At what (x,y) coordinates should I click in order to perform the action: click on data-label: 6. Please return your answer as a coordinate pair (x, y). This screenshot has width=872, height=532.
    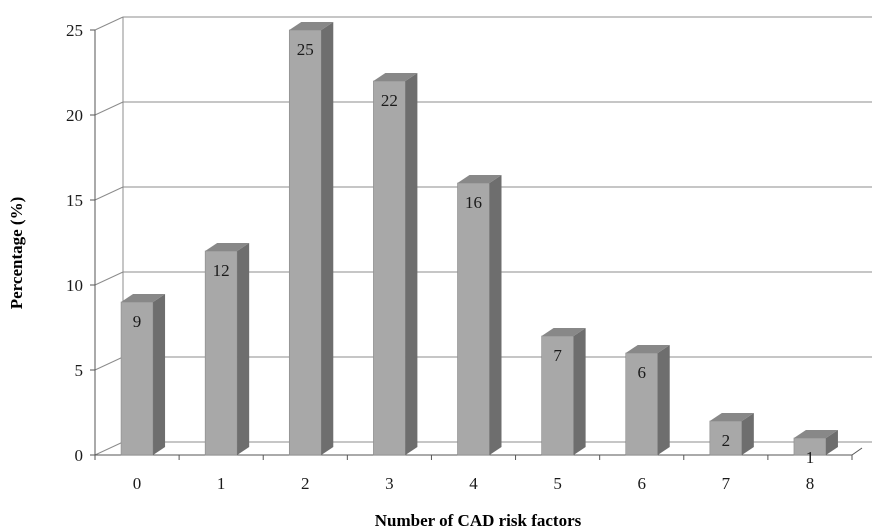
    Looking at the image, I should click on (641, 372).